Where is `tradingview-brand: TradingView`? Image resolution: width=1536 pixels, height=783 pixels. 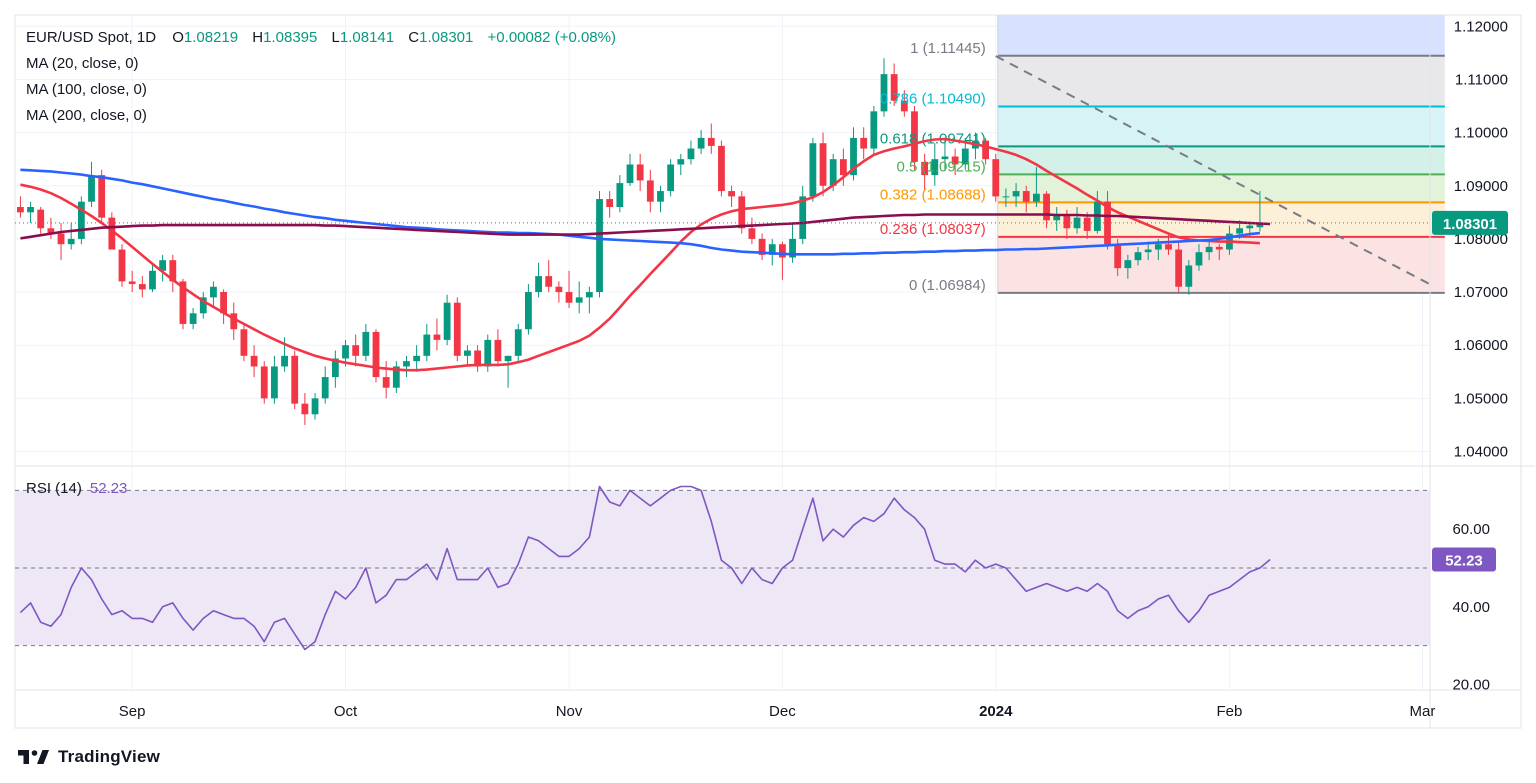 tradingview-brand: TradingView is located at coordinates (89, 757).